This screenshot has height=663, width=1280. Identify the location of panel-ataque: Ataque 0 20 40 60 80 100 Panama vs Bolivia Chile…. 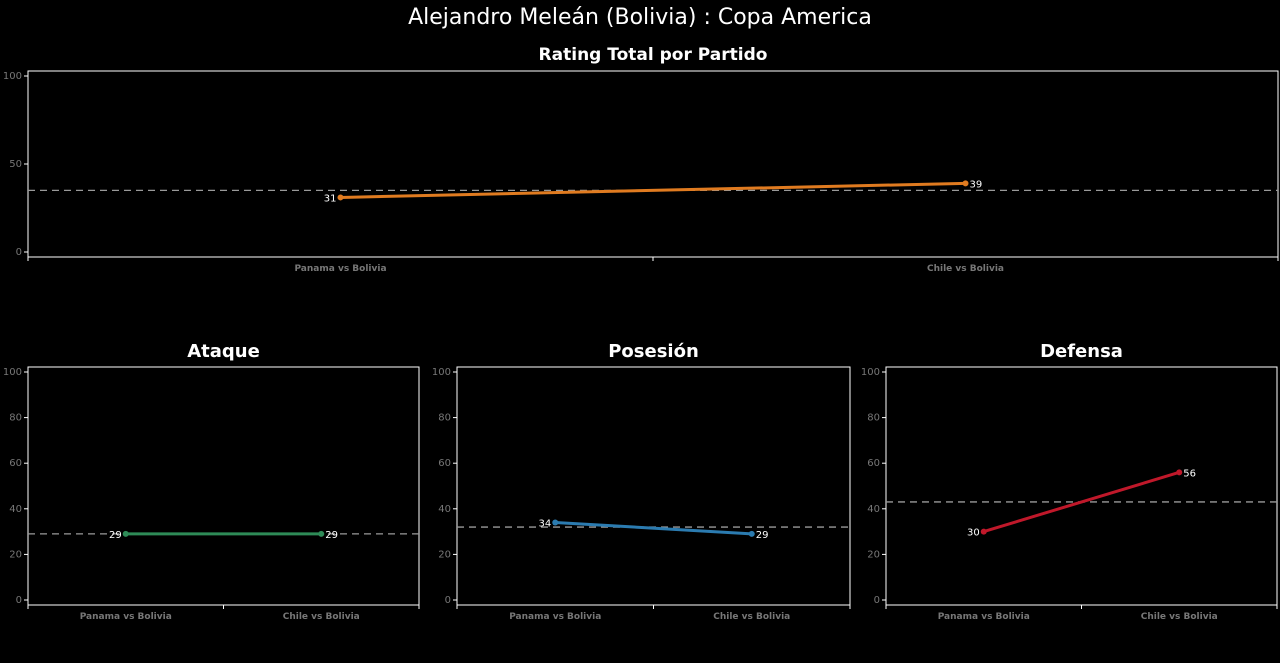
(211, 481).